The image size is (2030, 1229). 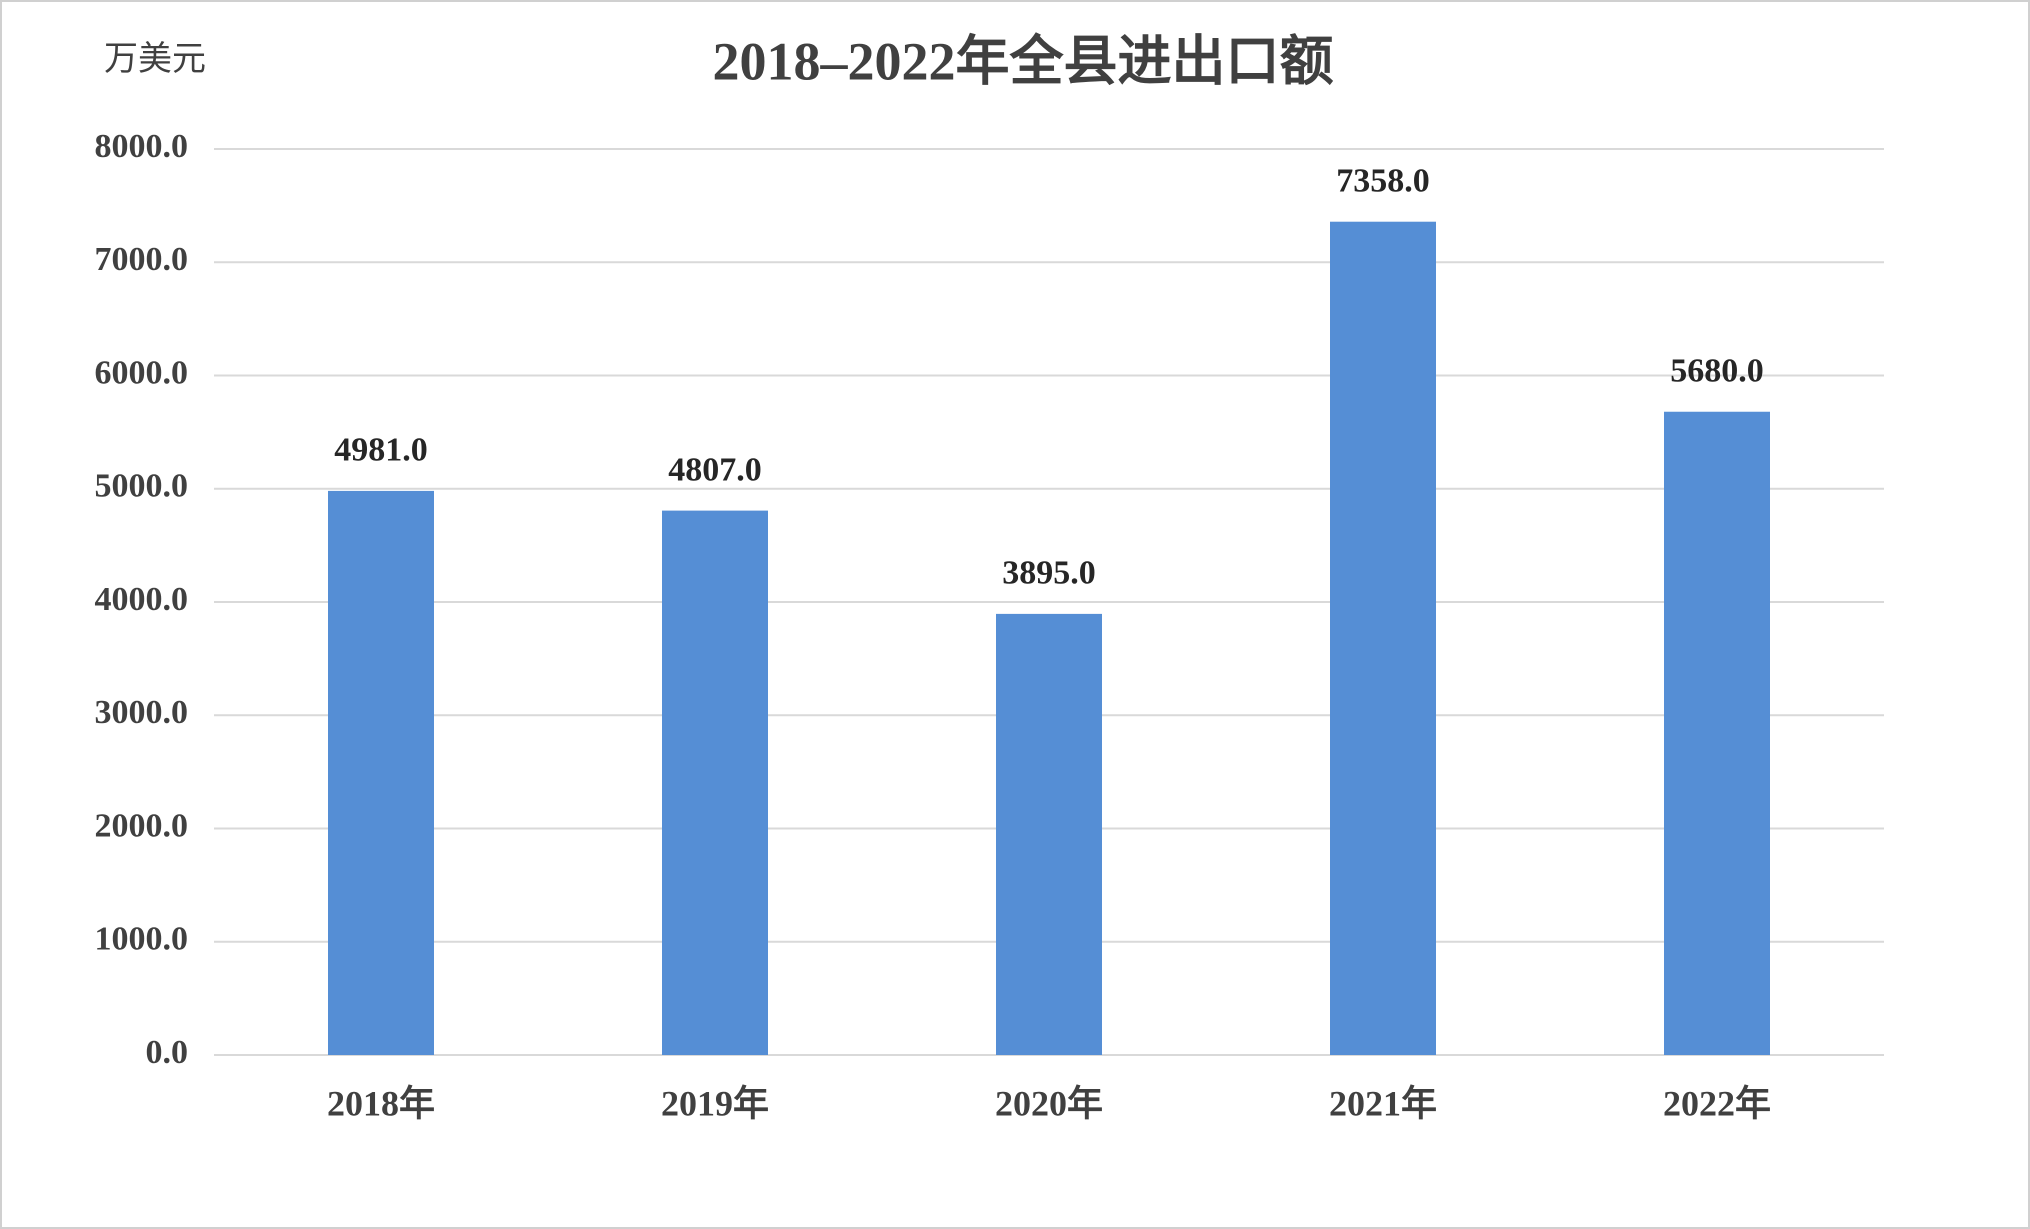 What do you see at coordinates (142, 259) in the screenshot?
I see `y-tick-label: 7000.0` at bounding box center [142, 259].